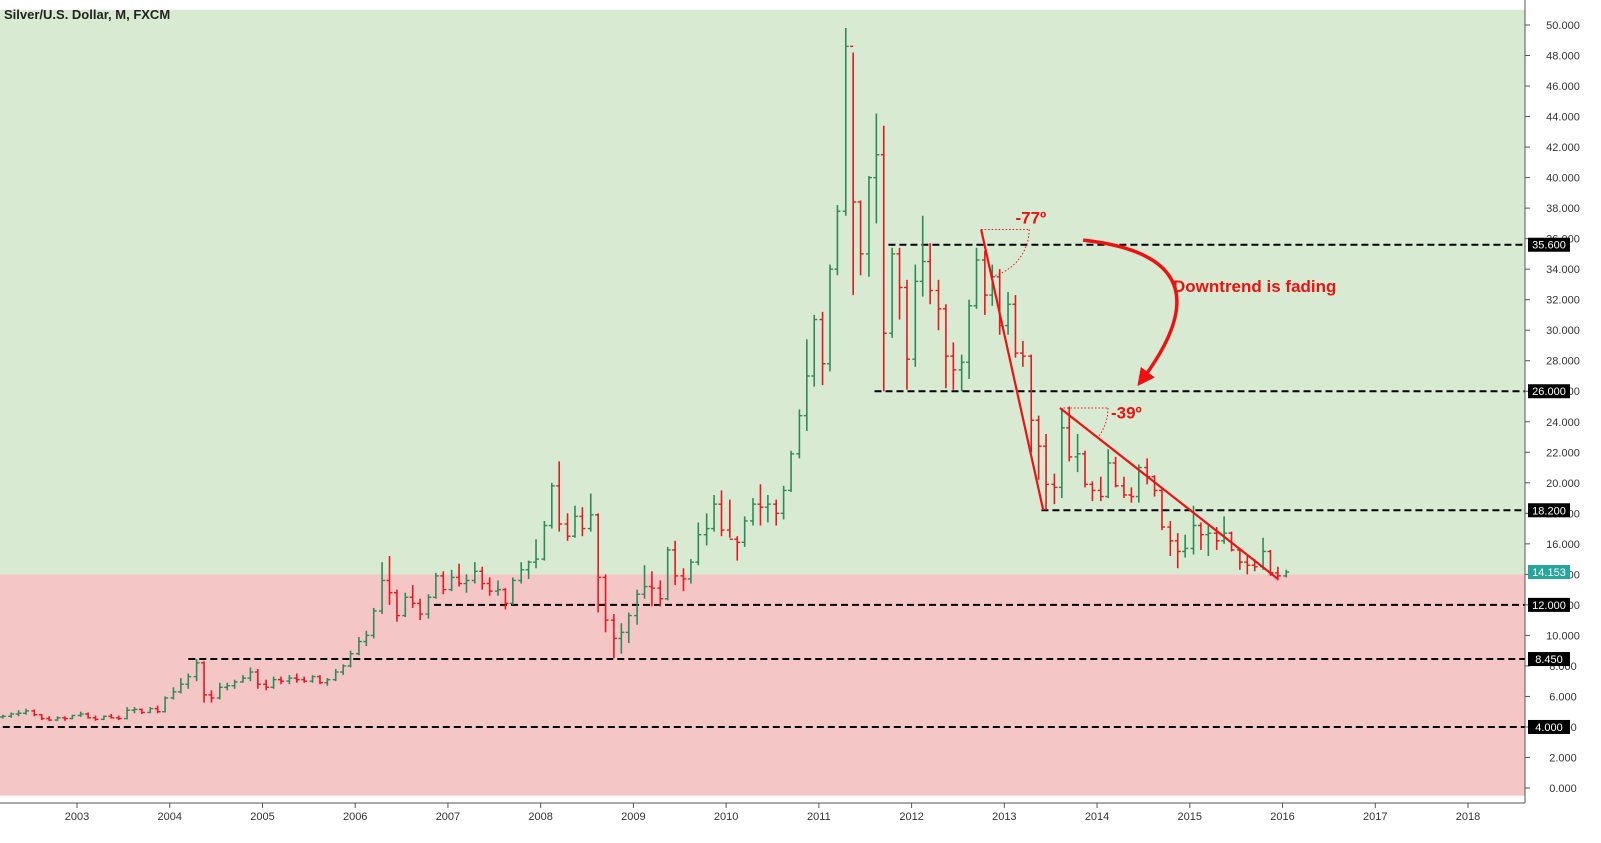 Image resolution: width=1601 pixels, height=843 pixels. I want to click on price-tag-8.450: 8.450, so click(1549, 659).